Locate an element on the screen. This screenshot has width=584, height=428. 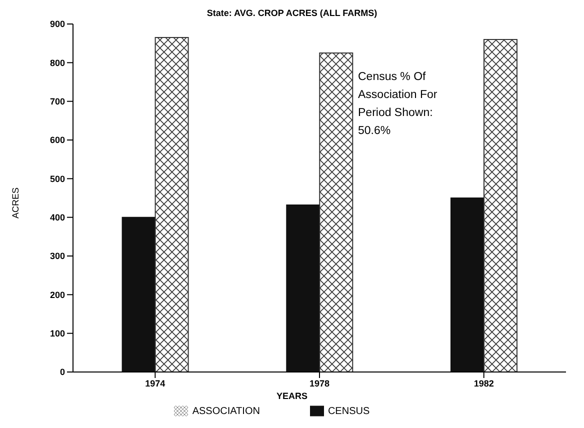
y-tick-label: 500 is located at coordinates (57, 179).